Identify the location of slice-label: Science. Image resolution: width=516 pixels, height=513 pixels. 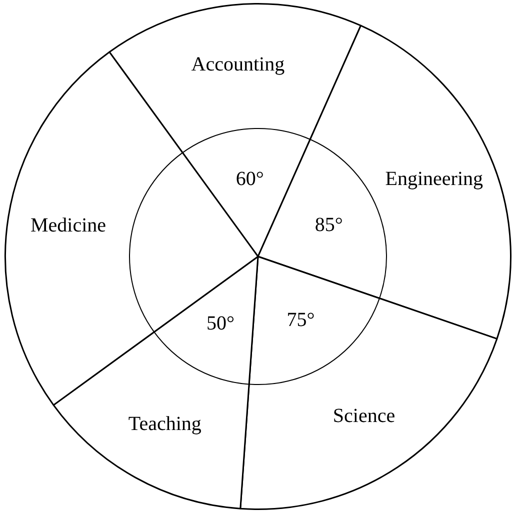
(364, 415).